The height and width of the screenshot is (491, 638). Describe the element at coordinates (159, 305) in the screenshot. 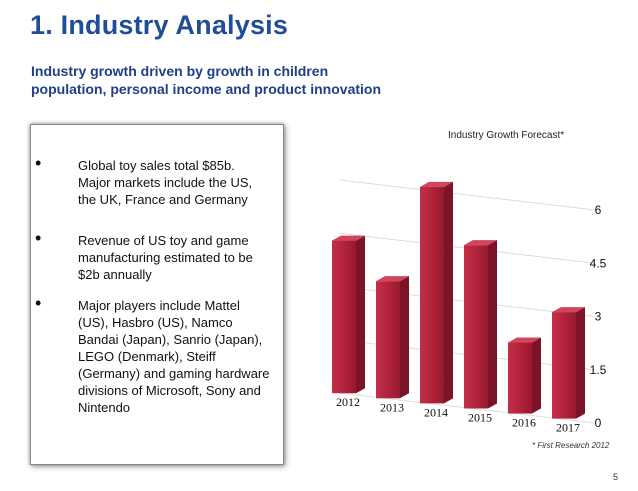

I see `bullet-line: Major players include Mattel` at that location.